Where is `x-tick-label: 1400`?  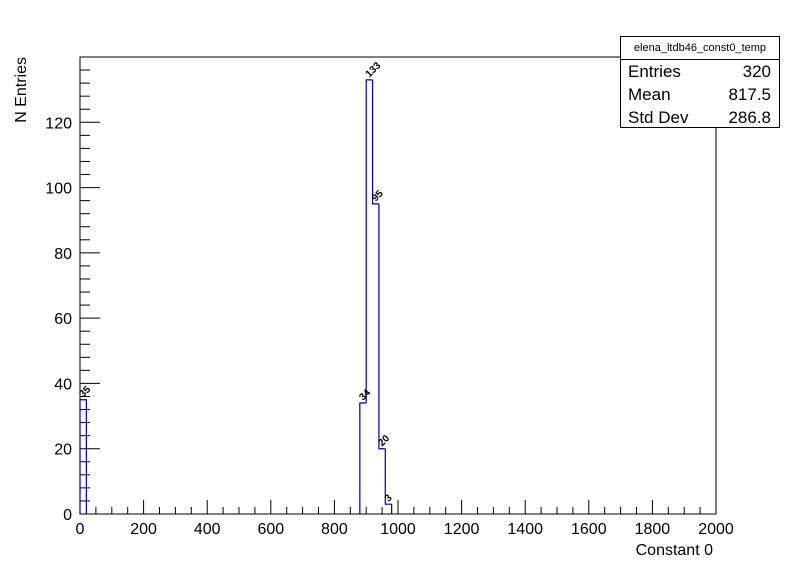
x-tick-label: 1400 is located at coordinates (525, 529).